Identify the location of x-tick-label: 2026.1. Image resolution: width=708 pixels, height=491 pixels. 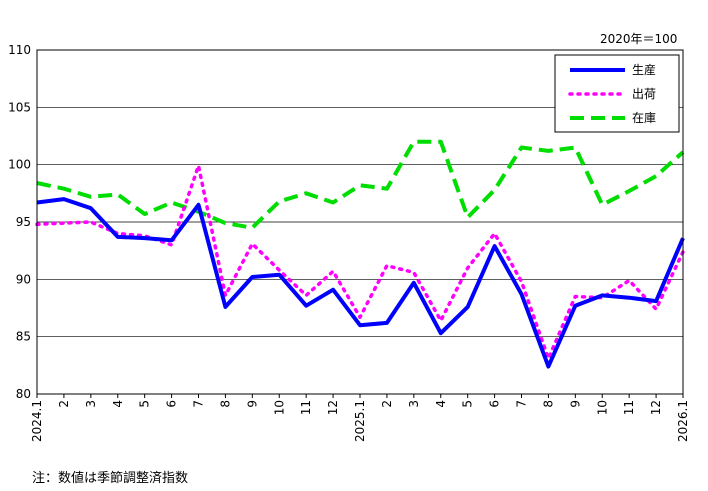
(683, 421).